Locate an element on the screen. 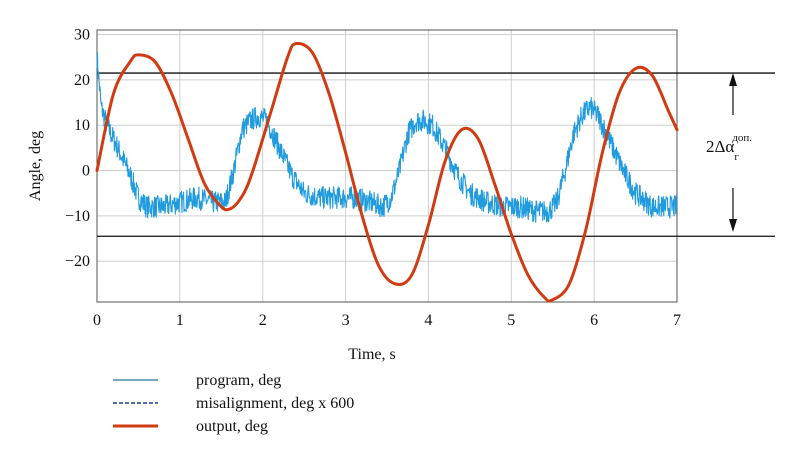 The image size is (800, 450). x-axis-title: Time, s is located at coordinates (371, 354).